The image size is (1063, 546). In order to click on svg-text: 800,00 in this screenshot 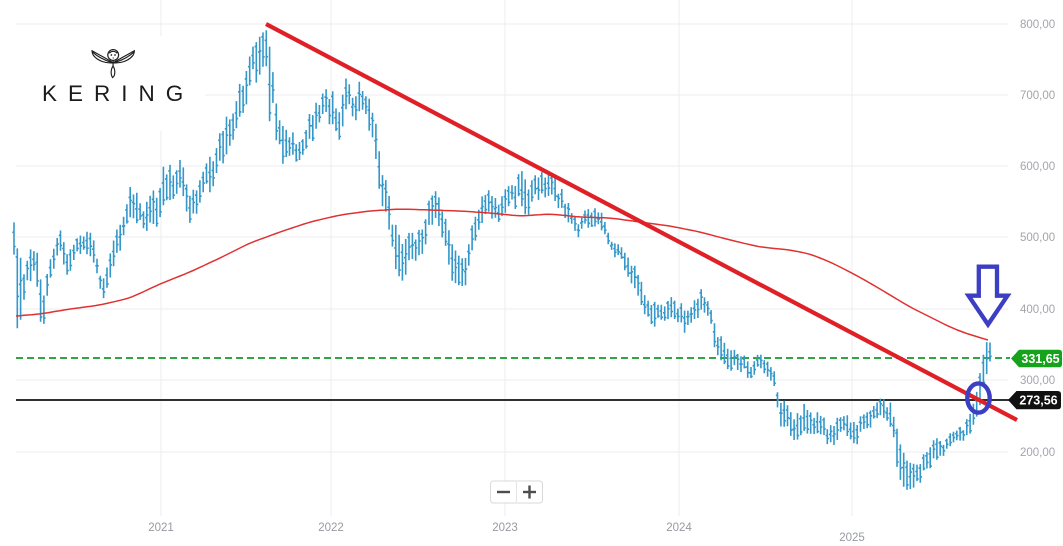, I will do `click(1037, 25)`.